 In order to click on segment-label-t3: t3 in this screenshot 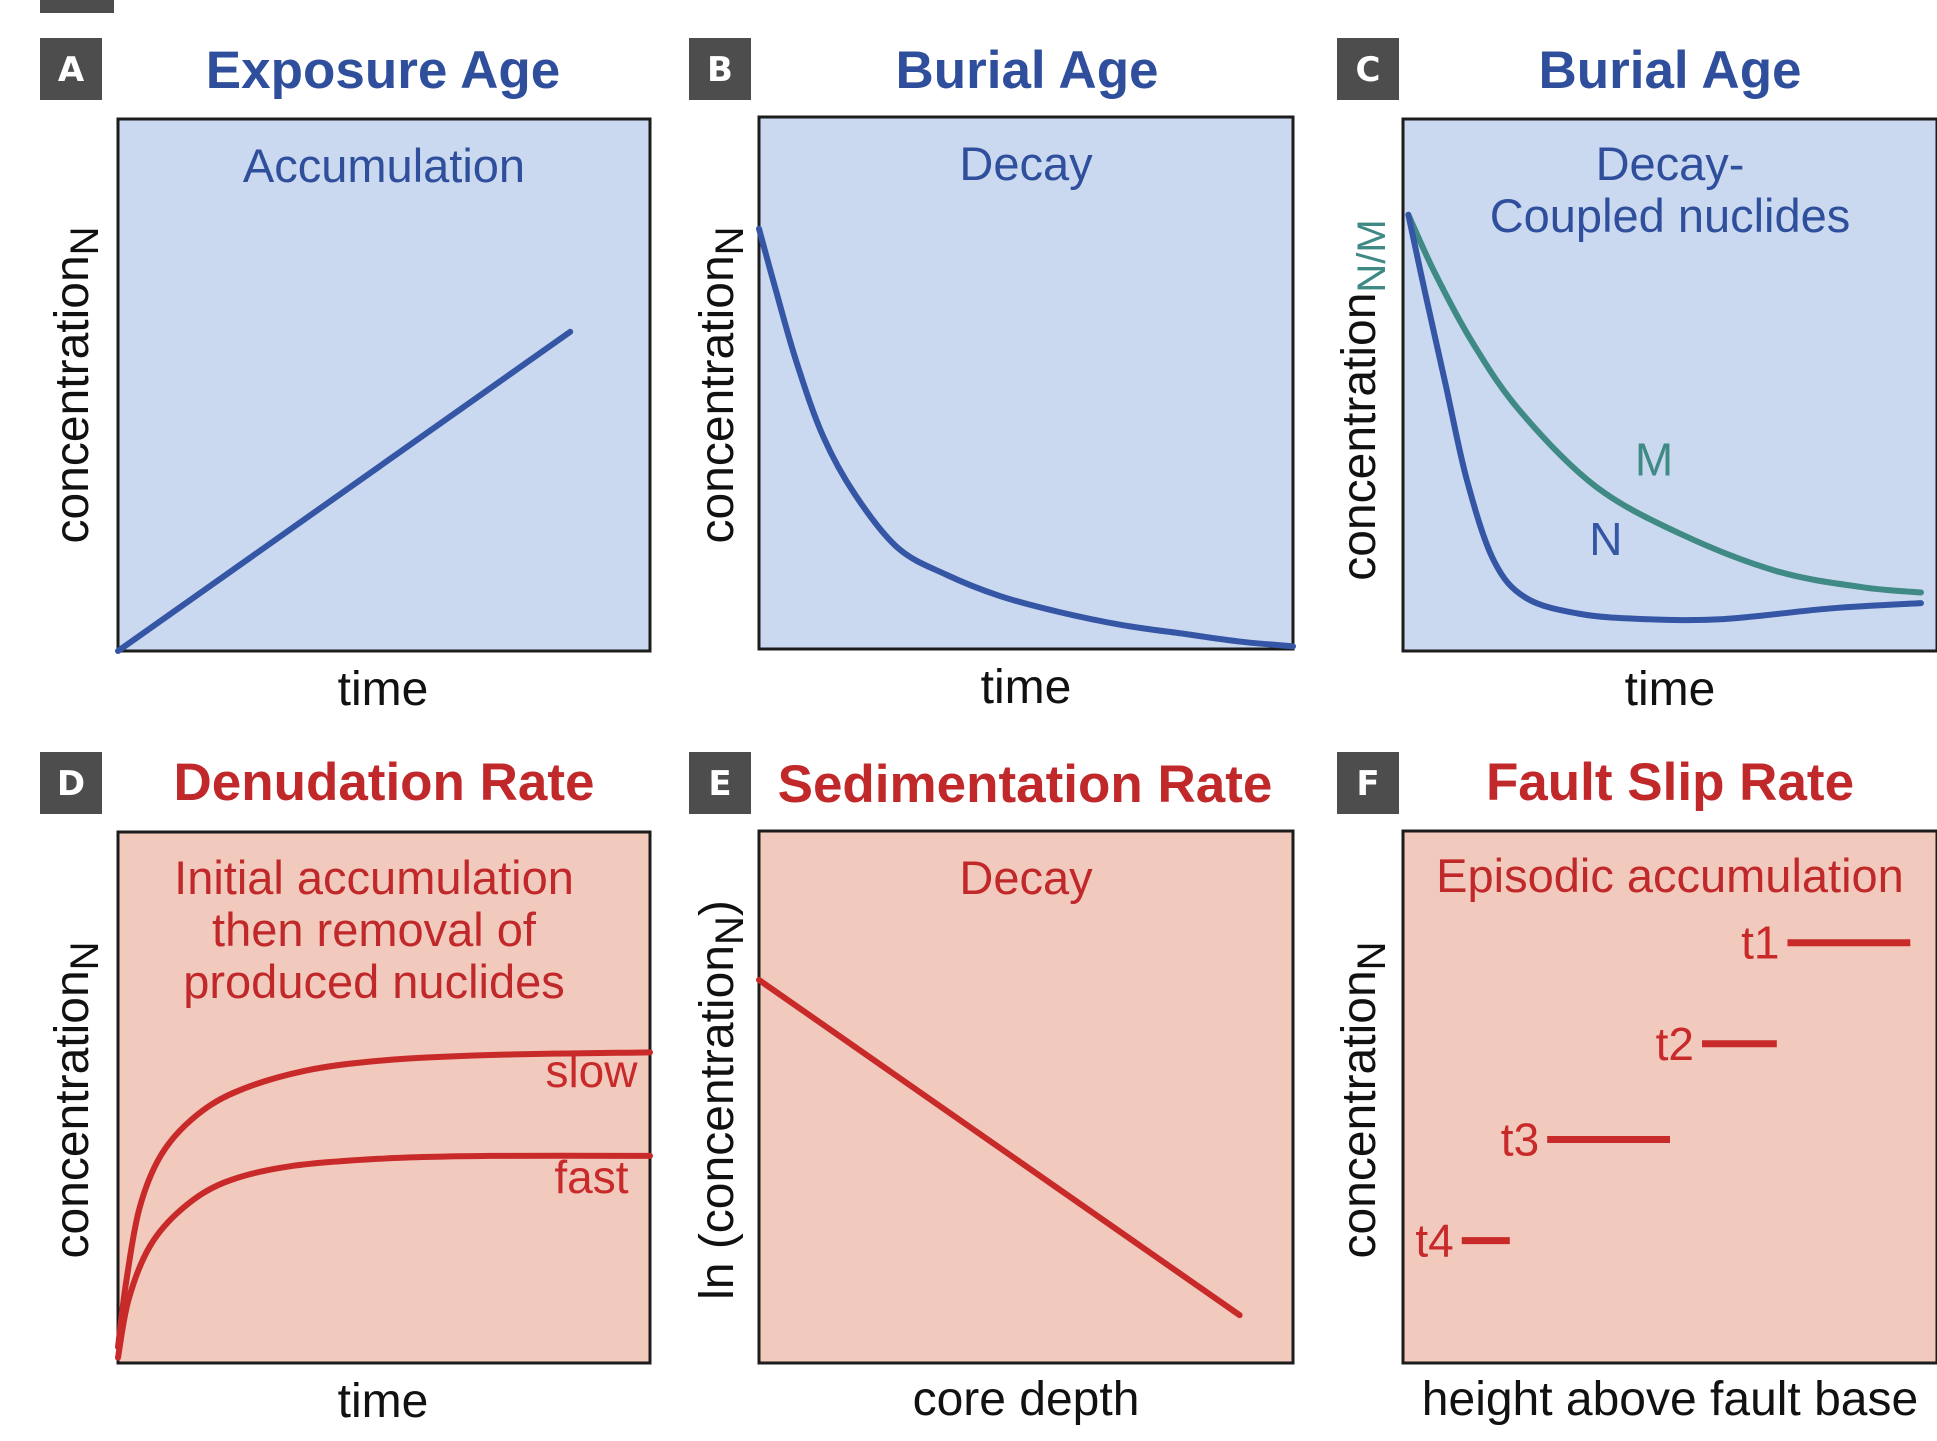, I will do `click(1520, 1140)`.